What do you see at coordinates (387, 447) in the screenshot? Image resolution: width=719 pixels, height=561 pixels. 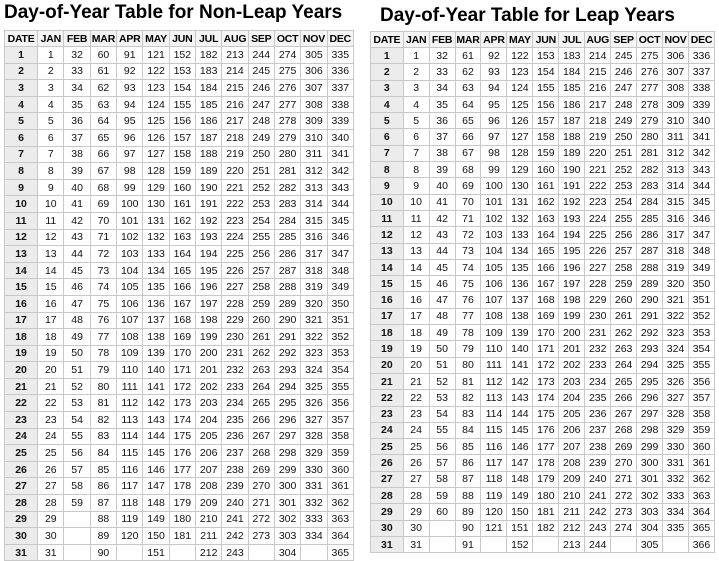 I see `date-cell: 25` at bounding box center [387, 447].